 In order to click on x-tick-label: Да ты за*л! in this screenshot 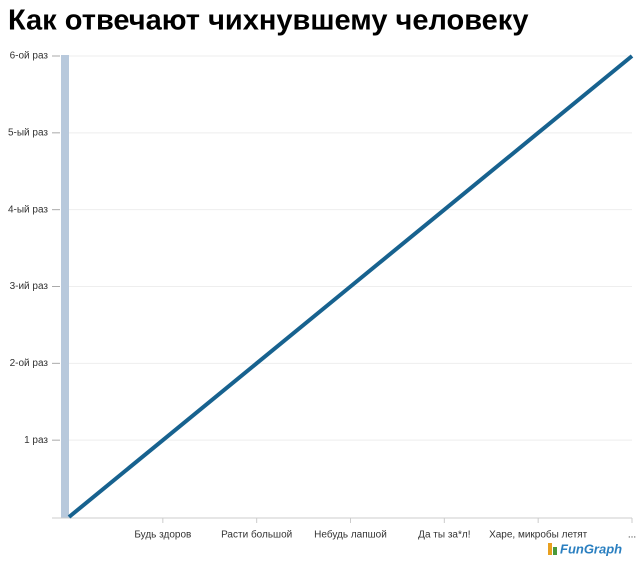, I will do `click(444, 535)`.